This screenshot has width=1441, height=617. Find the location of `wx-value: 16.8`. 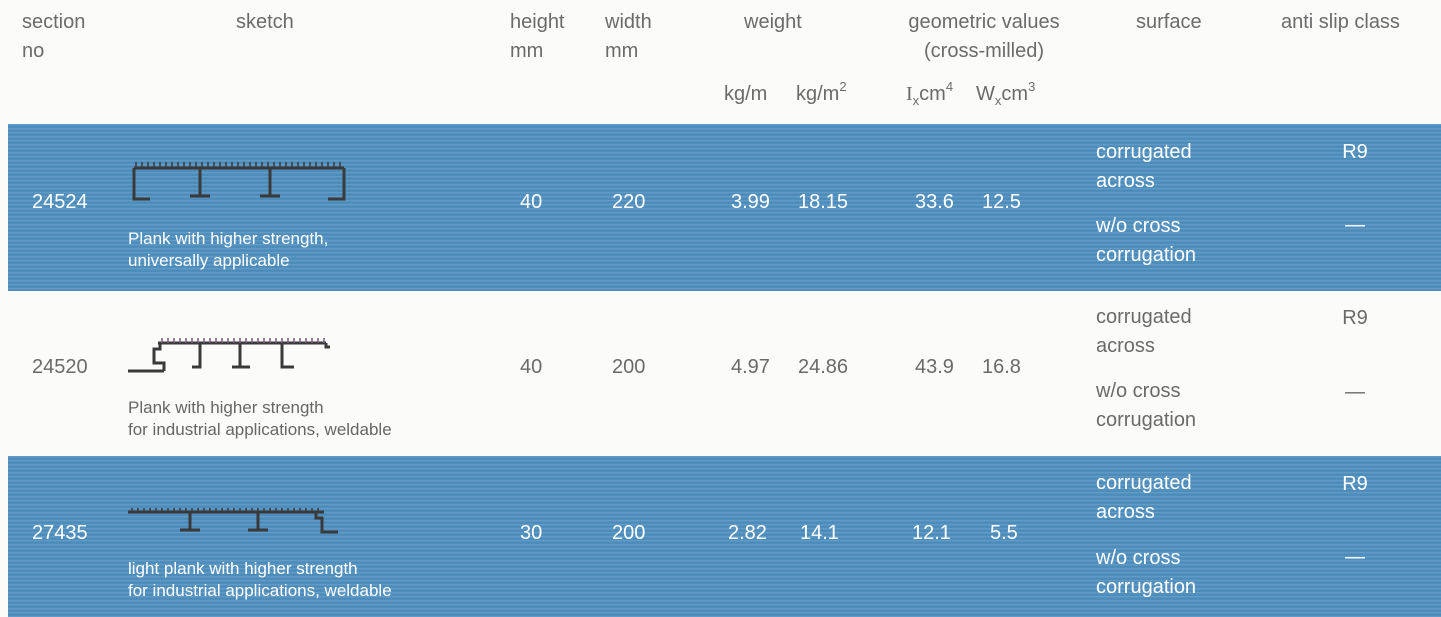

wx-value: 16.8 is located at coordinates (1001, 367).